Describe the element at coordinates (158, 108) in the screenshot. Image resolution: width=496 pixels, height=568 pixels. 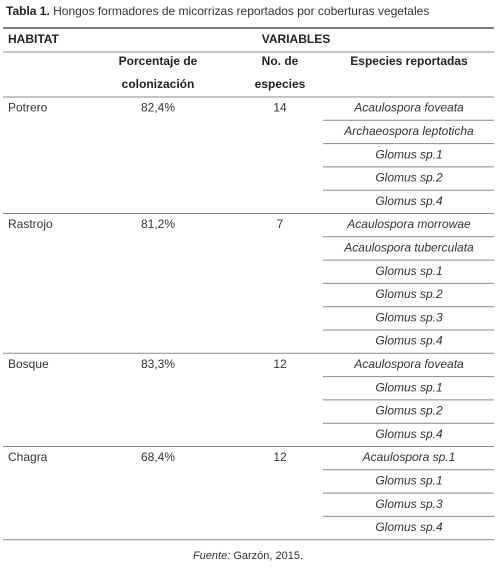
I see `colonization: 82,4%` at that location.